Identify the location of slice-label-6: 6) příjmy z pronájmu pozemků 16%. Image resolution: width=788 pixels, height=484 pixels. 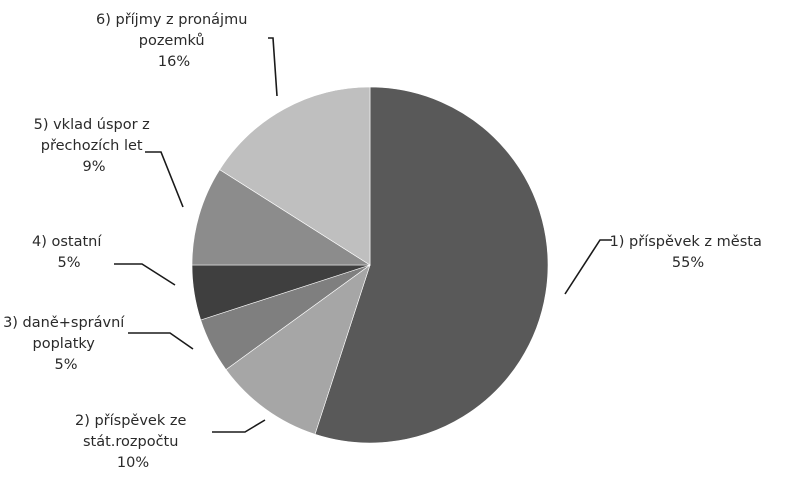
(174, 41).